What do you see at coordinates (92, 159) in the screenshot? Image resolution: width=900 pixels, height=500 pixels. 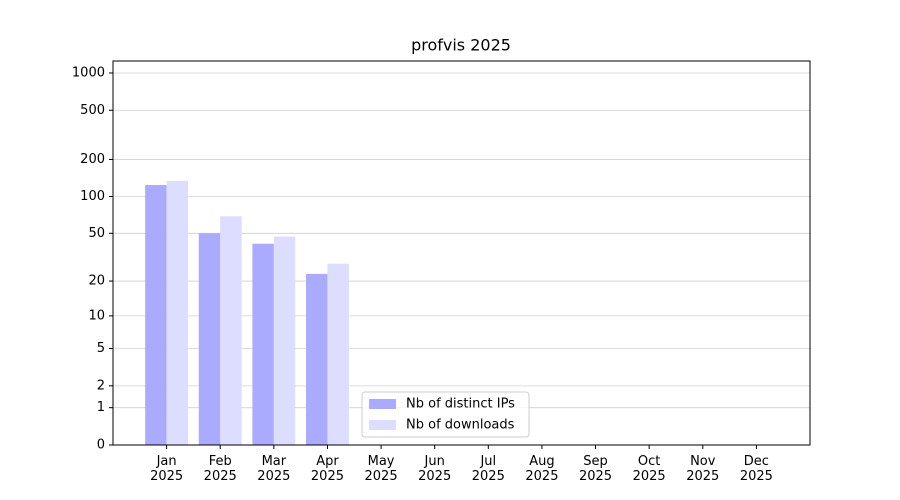 I see `y-tick-label: 200` at bounding box center [92, 159].